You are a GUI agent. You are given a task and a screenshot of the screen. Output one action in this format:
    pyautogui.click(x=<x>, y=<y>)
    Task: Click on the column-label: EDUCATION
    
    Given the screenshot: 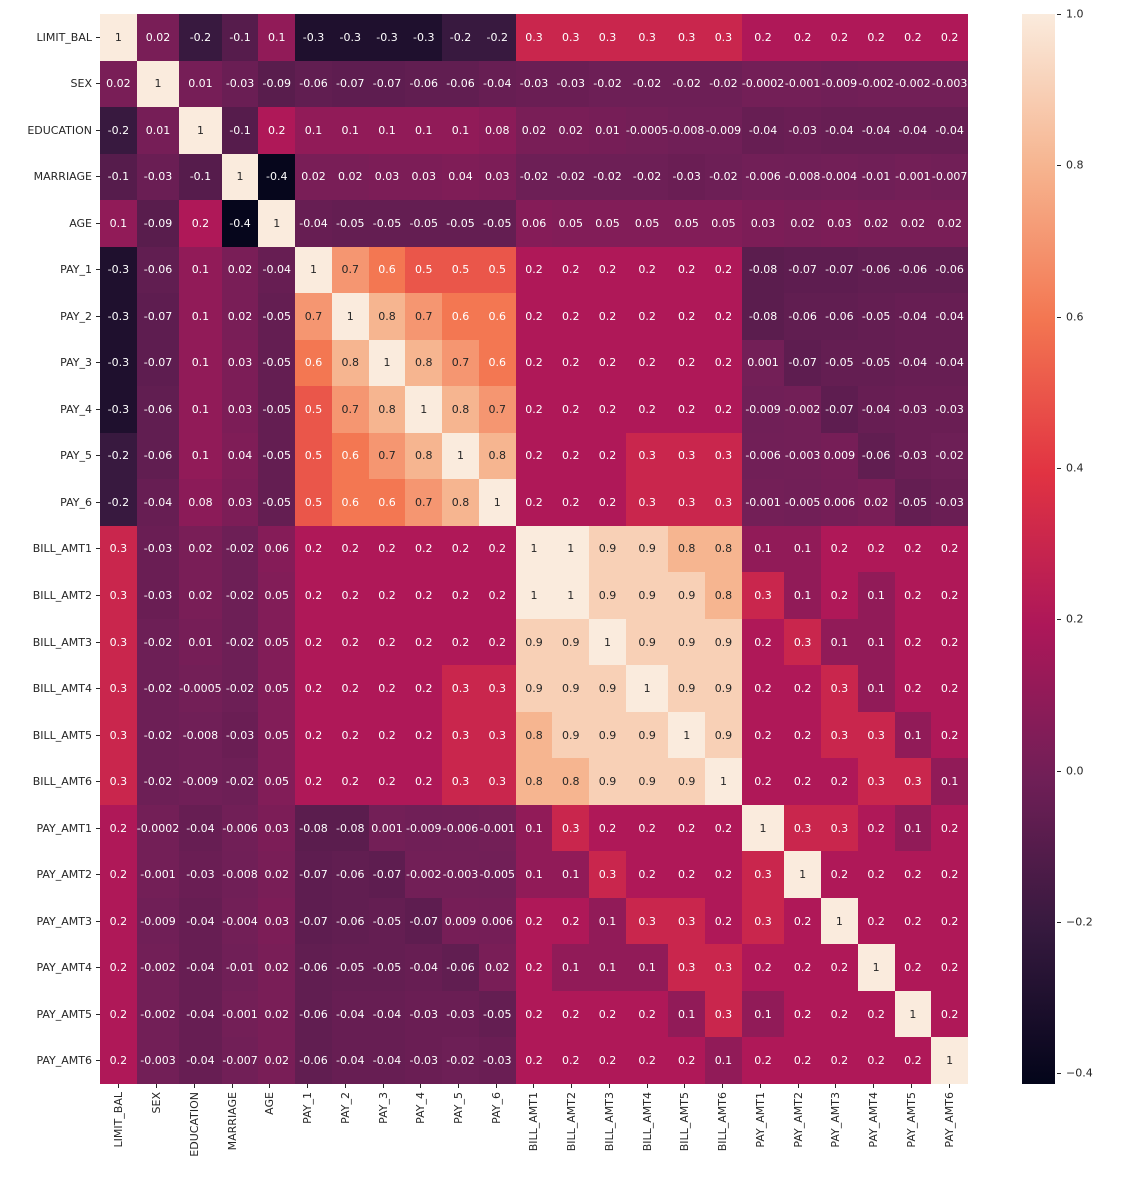 What is the action you would take?
    pyautogui.click(x=194, y=1137)
    